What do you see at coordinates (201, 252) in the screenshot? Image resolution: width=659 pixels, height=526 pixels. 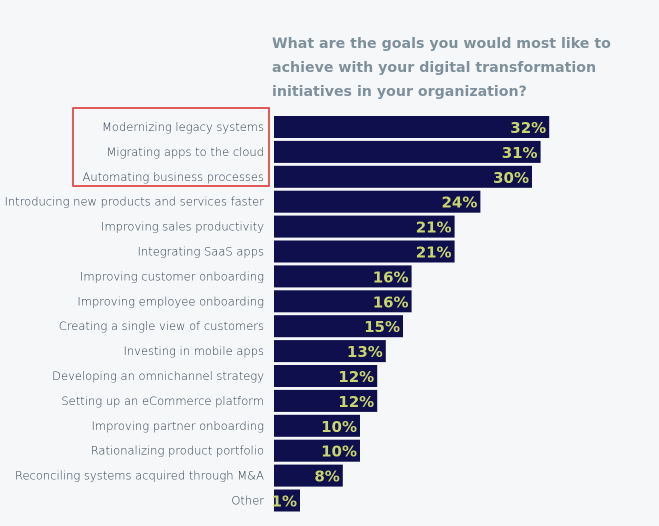 I see `category-label: Integrating SaaS apps` at bounding box center [201, 252].